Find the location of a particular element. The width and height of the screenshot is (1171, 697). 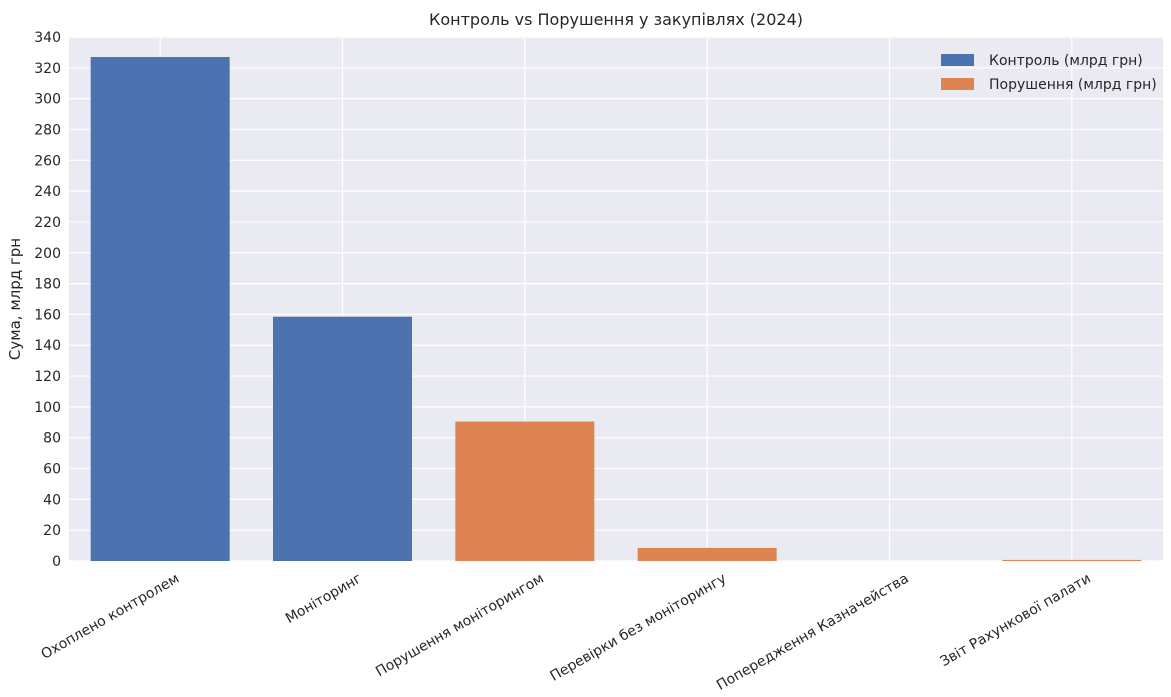

y-tick-label: 260 is located at coordinates (47, 161).